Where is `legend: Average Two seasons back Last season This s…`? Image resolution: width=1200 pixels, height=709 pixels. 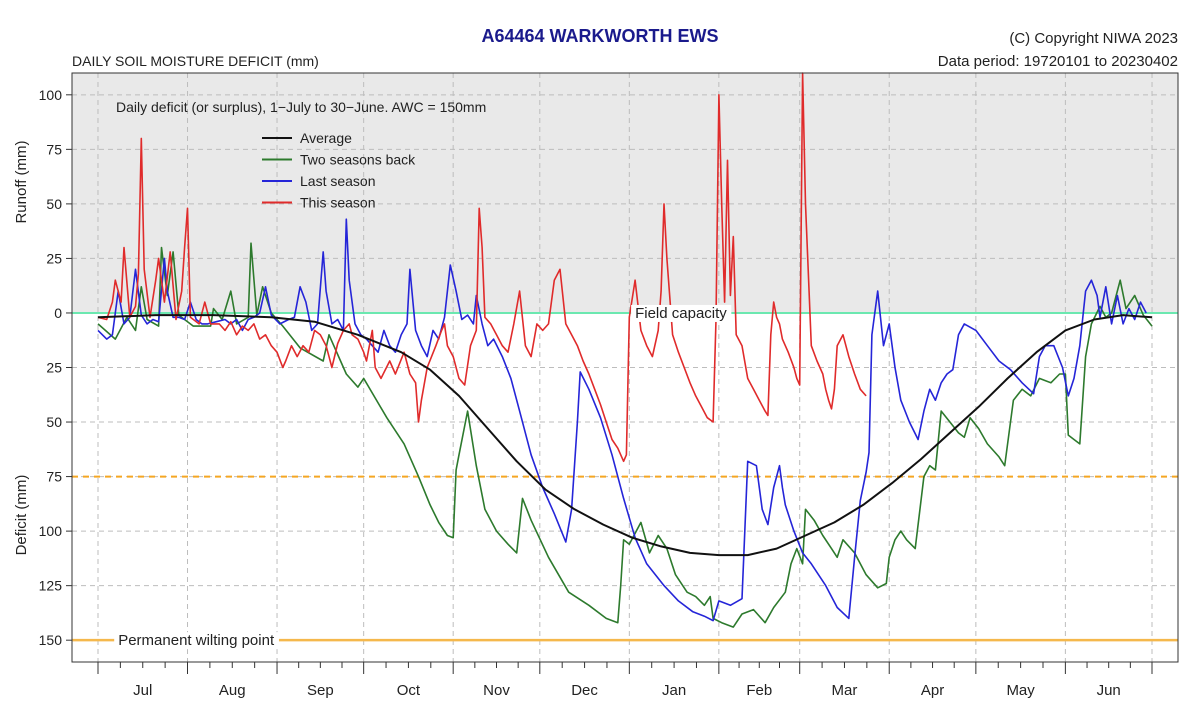 legend: Average Two seasons back Last season This s… is located at coordinates (339, 170).